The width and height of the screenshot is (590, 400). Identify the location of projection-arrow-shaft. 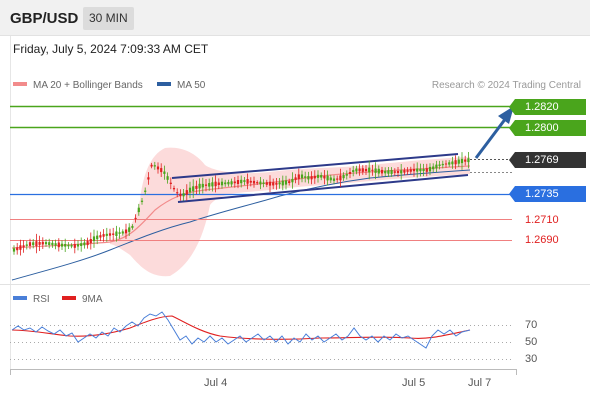
(491, 138).